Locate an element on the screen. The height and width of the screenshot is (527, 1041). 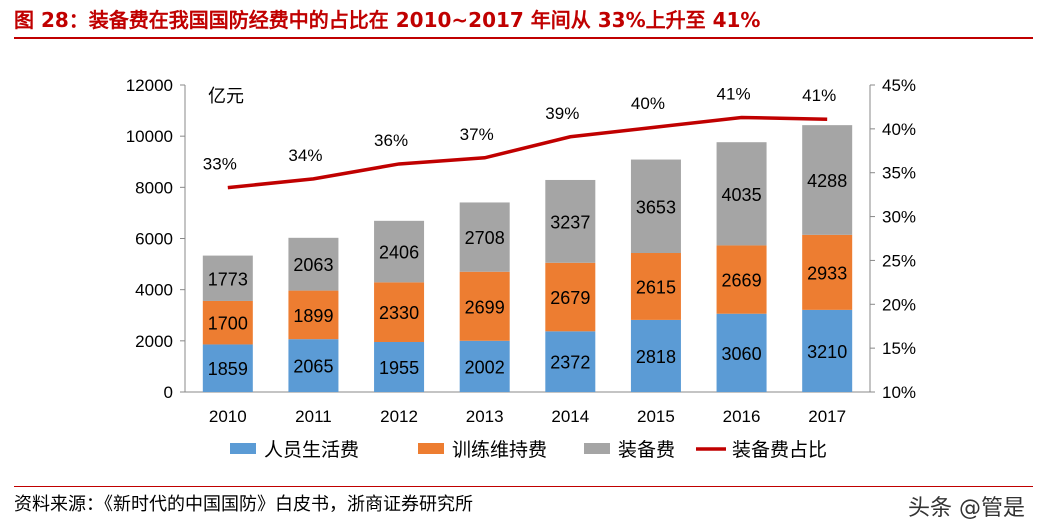
bar-value-label: 2372 is located at coordinates (570, 363).